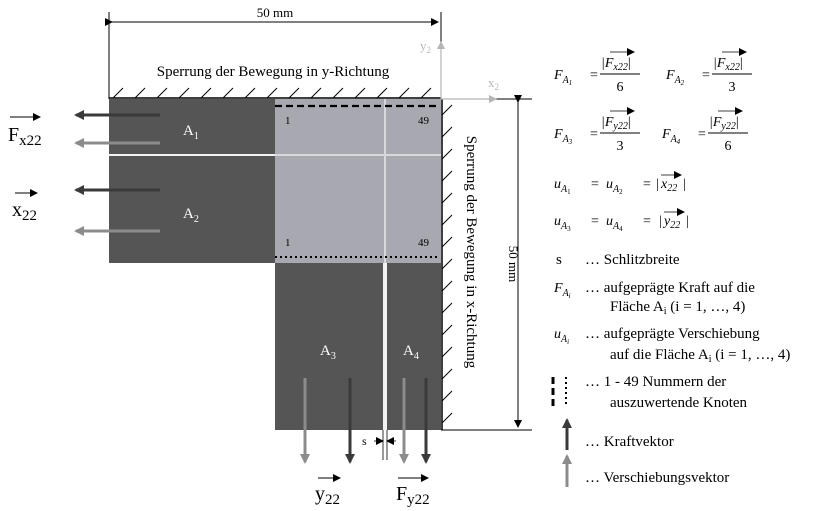  I want to click on support-top-label: Sperrung der Bewegung in y-Richtung, so click(273, 72).